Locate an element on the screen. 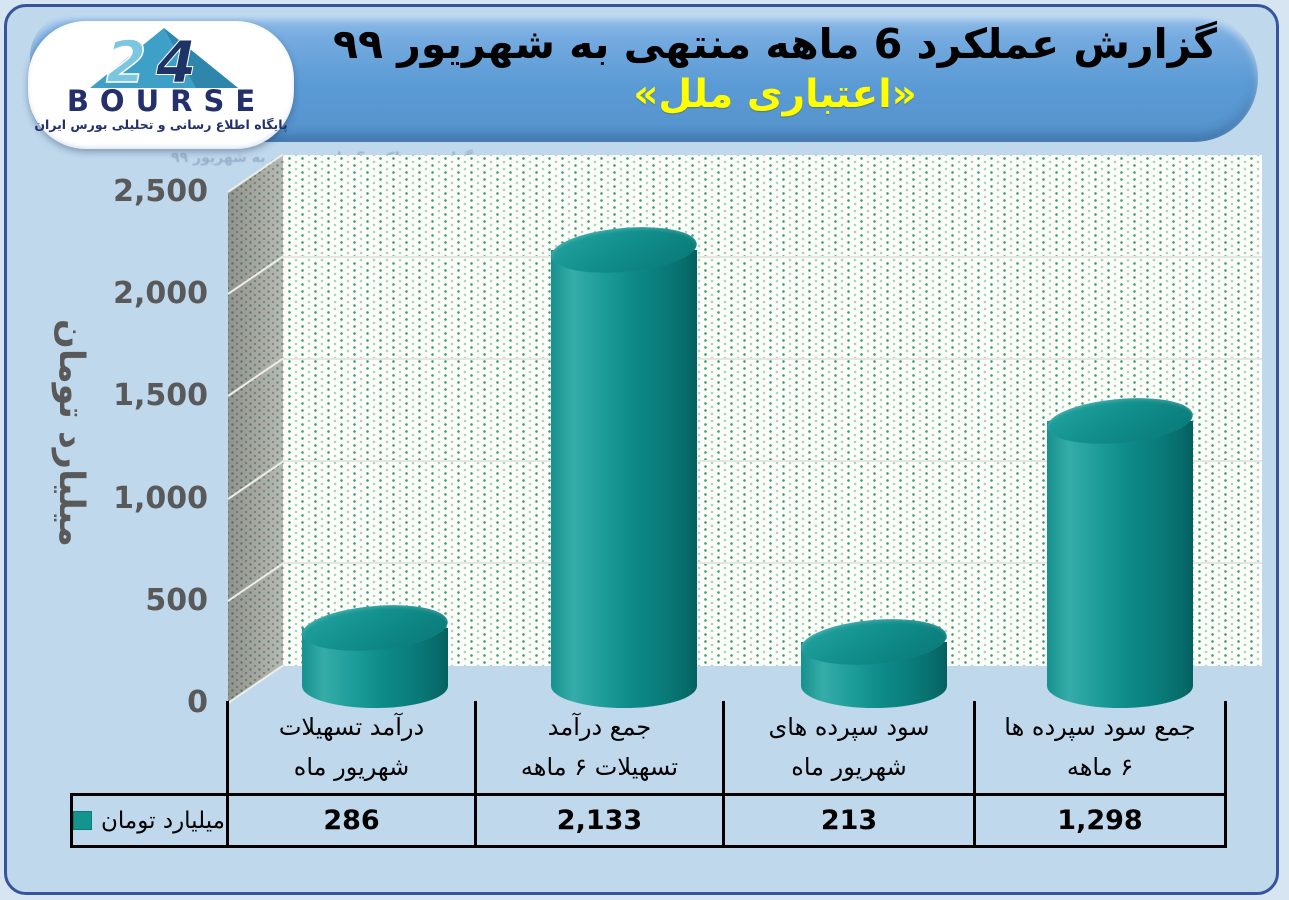  category-label-1: درآمد تسهیلات شهریور ماه is located at coordinates (351, 747).